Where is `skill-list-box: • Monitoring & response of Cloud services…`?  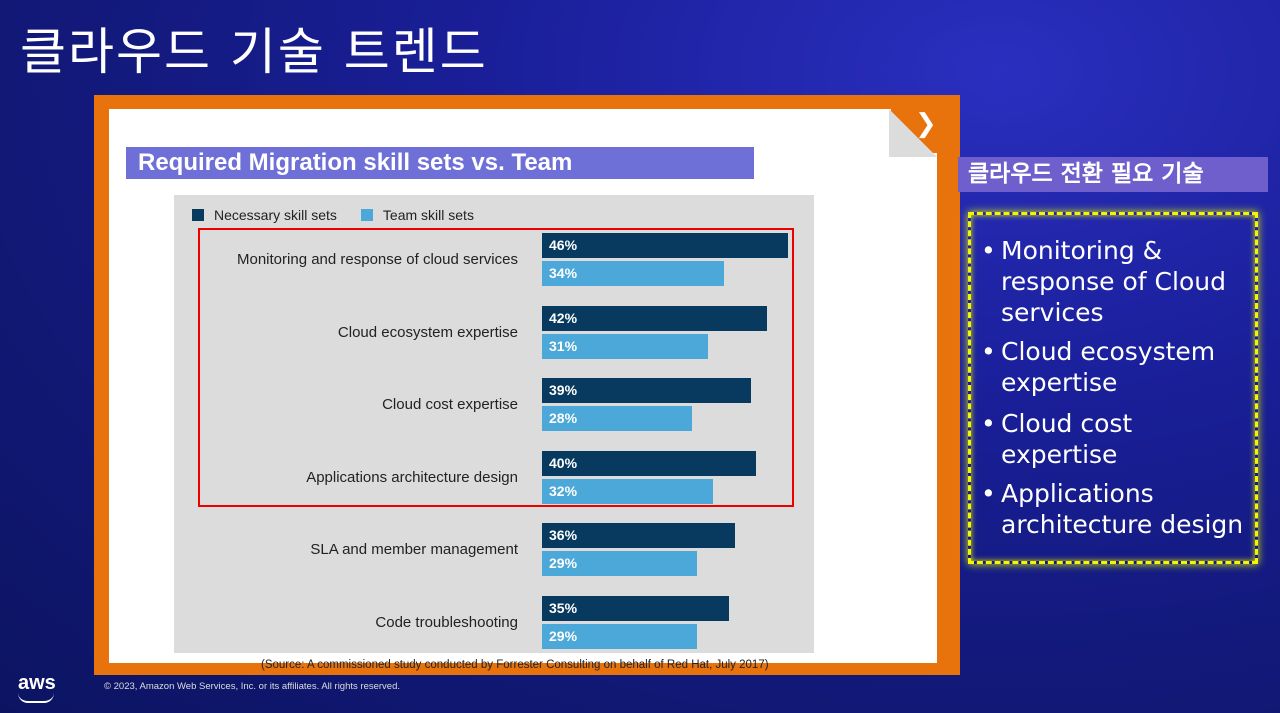 skill-list-box: • Monitoring & response of Cloud services… is located at coordinates (1113, 388).